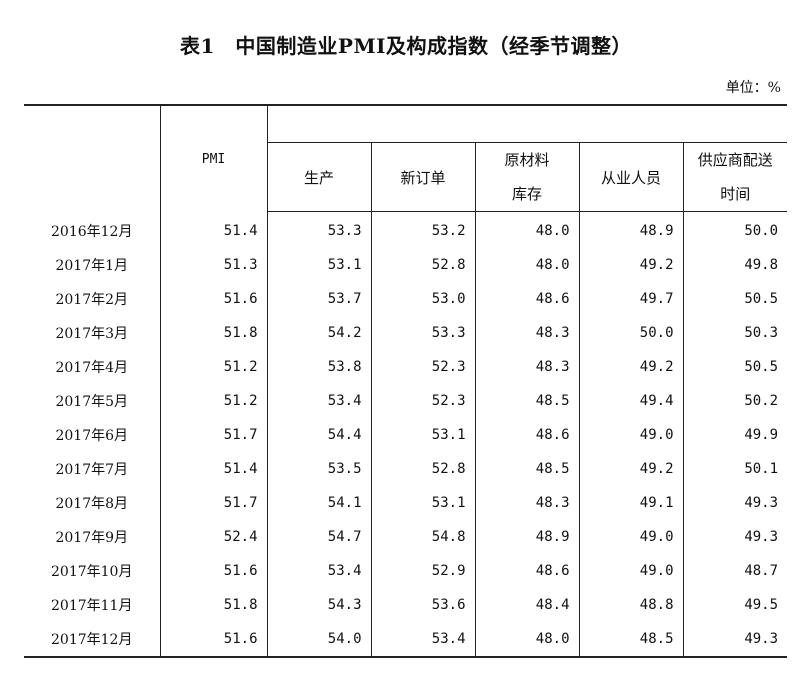  Describe the element at coordinates (630, 401) in the screenshot. I see `cell-employment: 49.4` at that location.